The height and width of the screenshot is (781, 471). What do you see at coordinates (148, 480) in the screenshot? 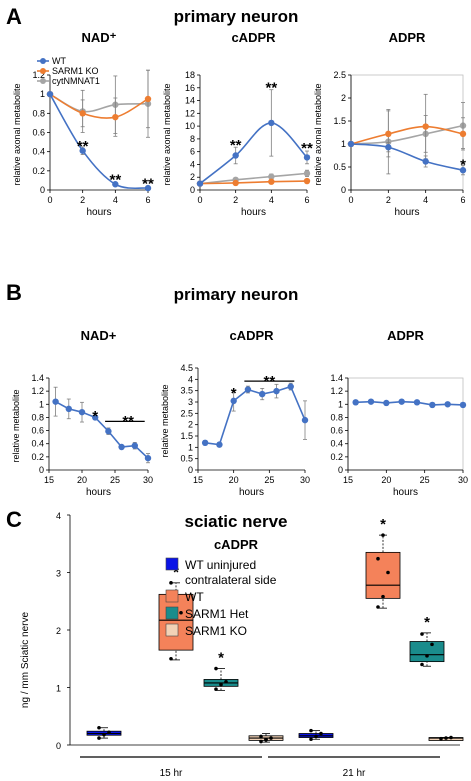
I see `chart-b1-x-tick-label: 30` at bounding box center [148, 480].